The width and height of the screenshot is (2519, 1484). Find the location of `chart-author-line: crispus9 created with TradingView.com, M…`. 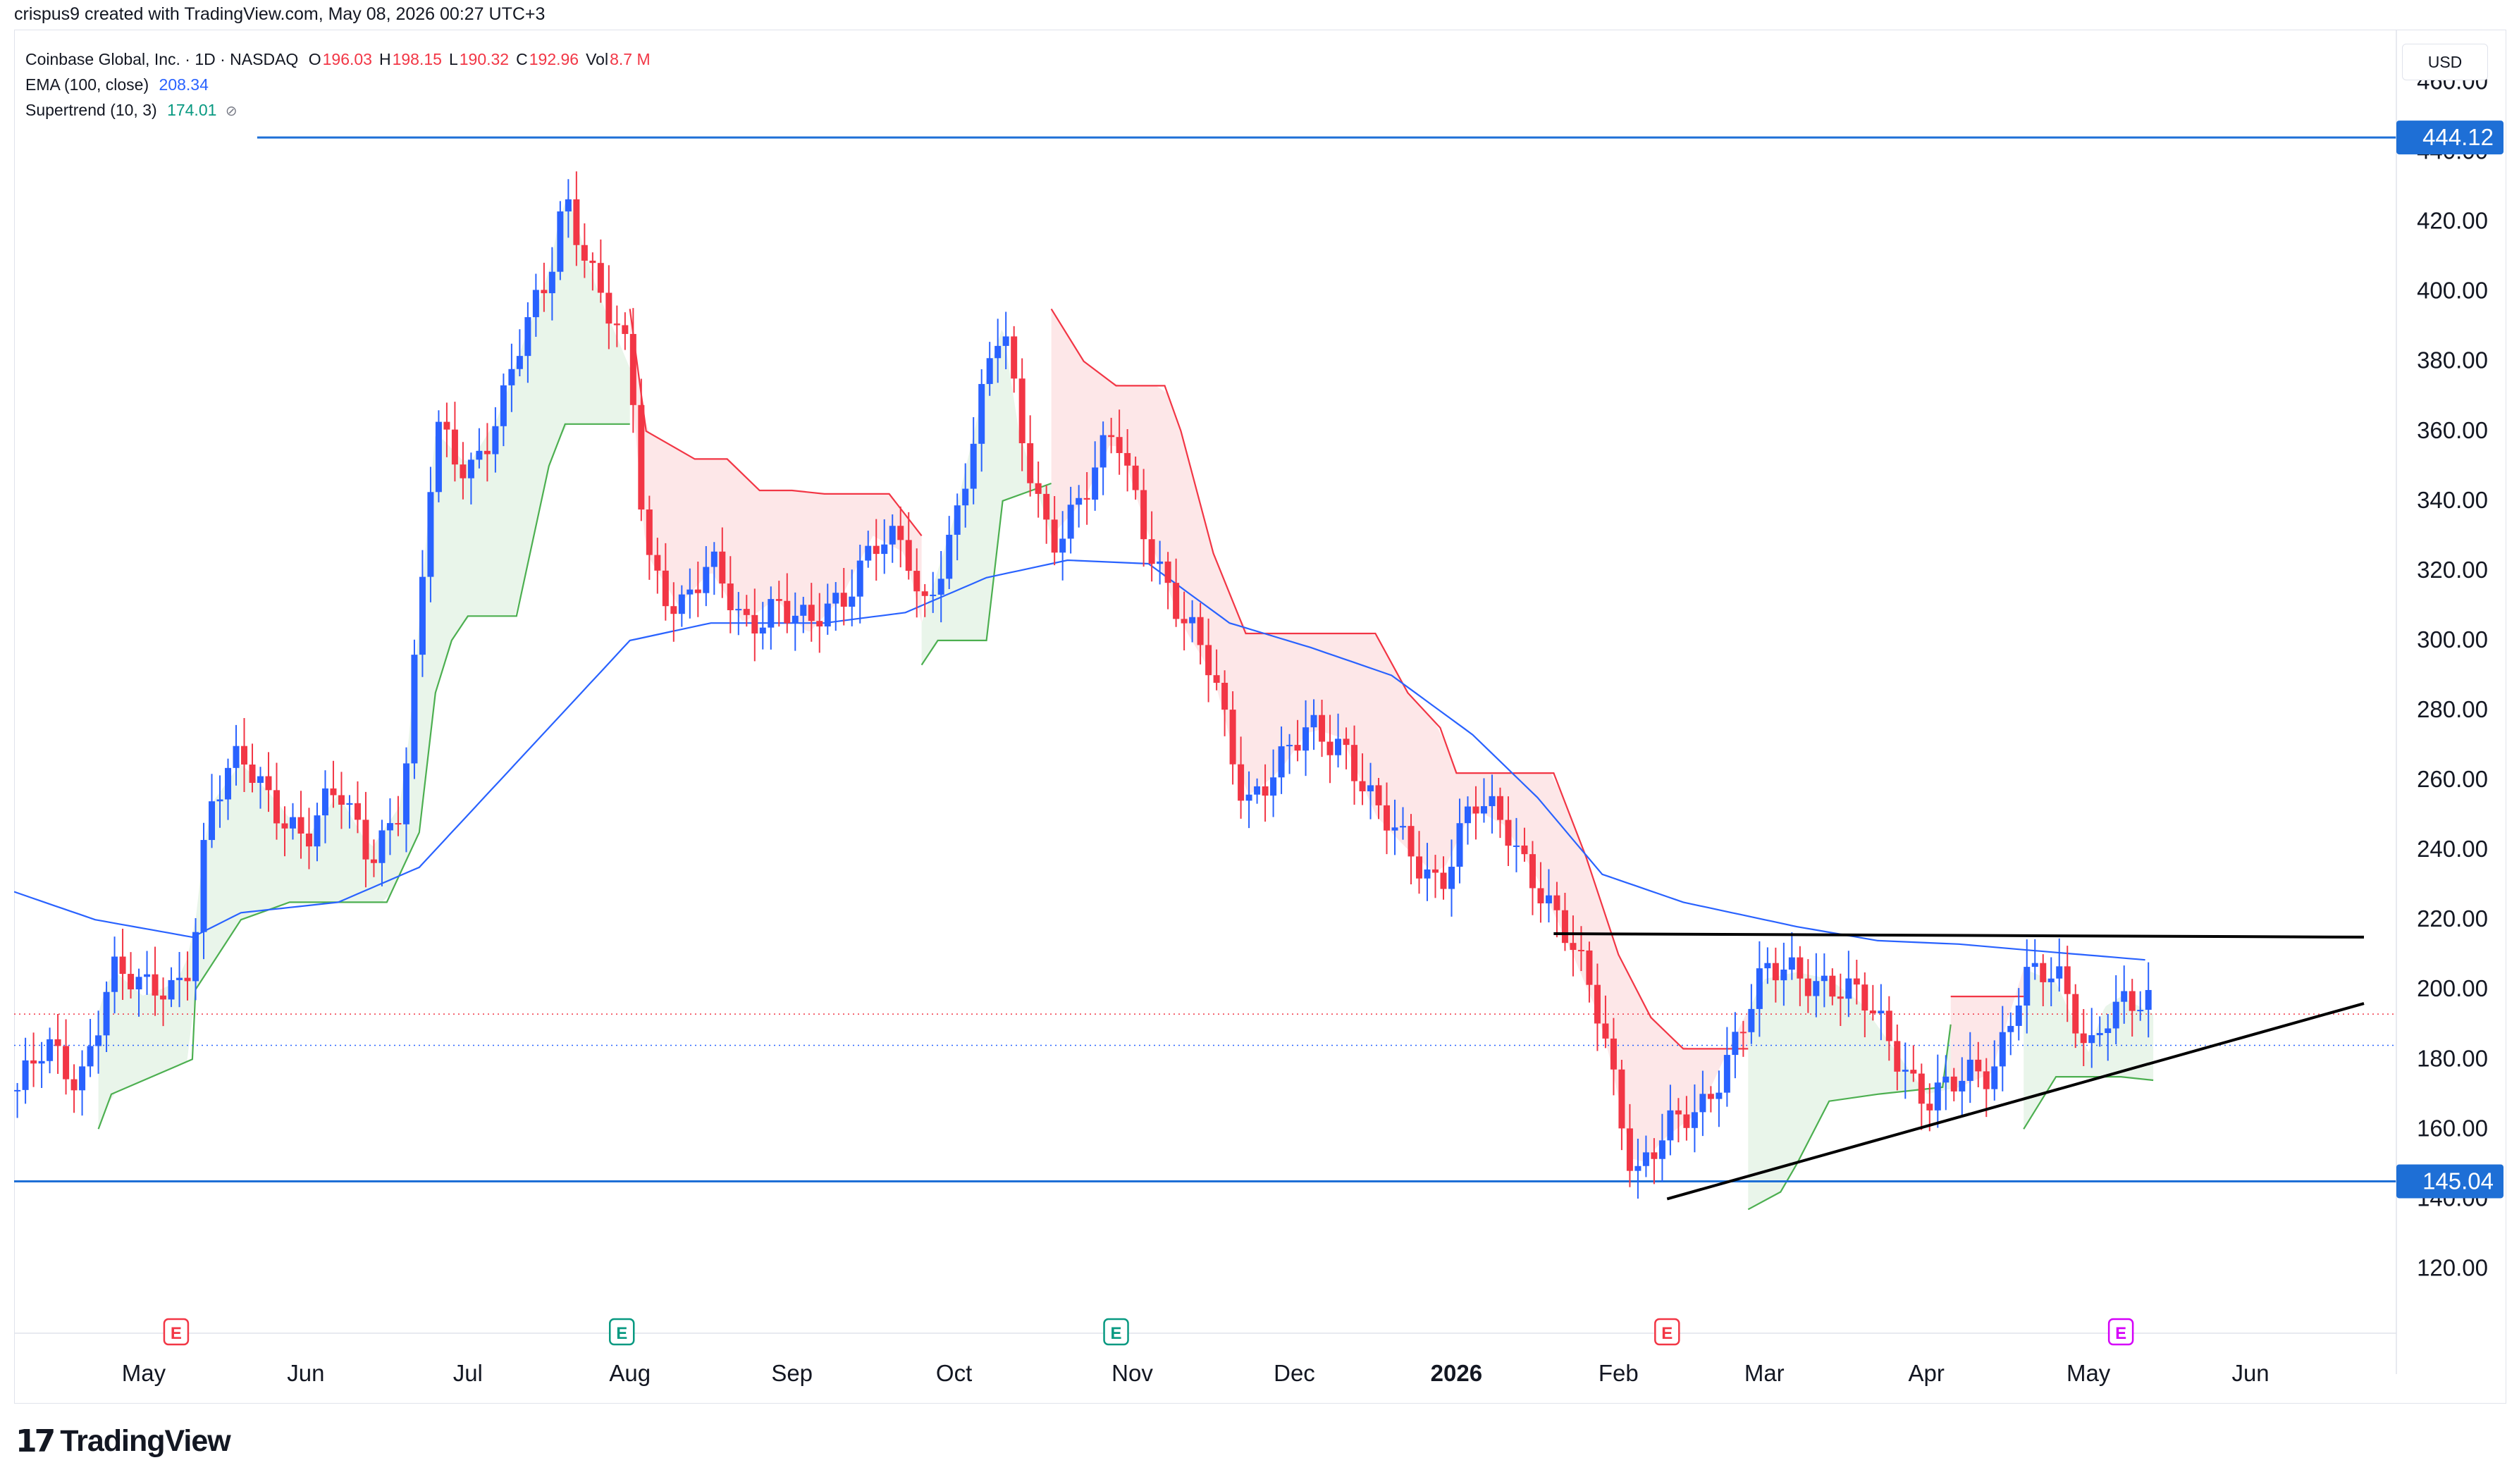

chart-author-line: crispus9 created with TradingView.com, M… is located at coordinates (280, 14).